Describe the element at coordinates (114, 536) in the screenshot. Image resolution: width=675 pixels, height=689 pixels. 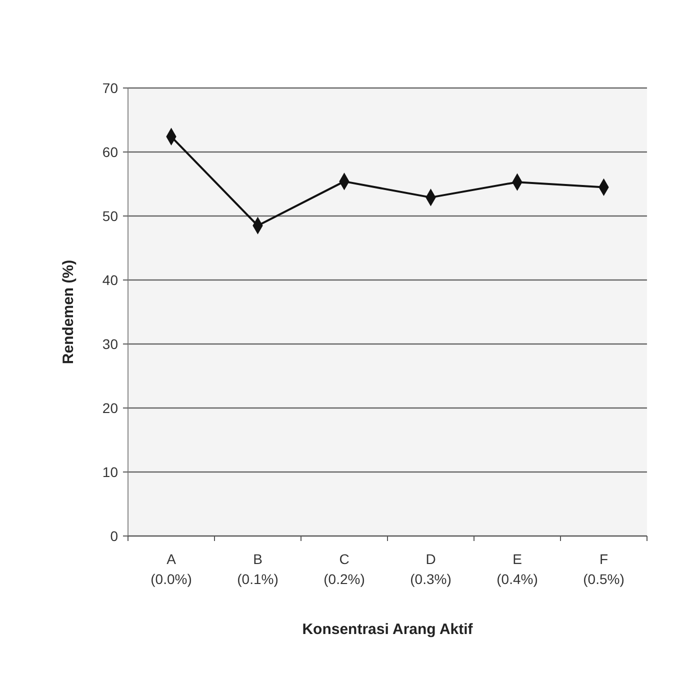
I see `y-tick-label: 0` at that location.